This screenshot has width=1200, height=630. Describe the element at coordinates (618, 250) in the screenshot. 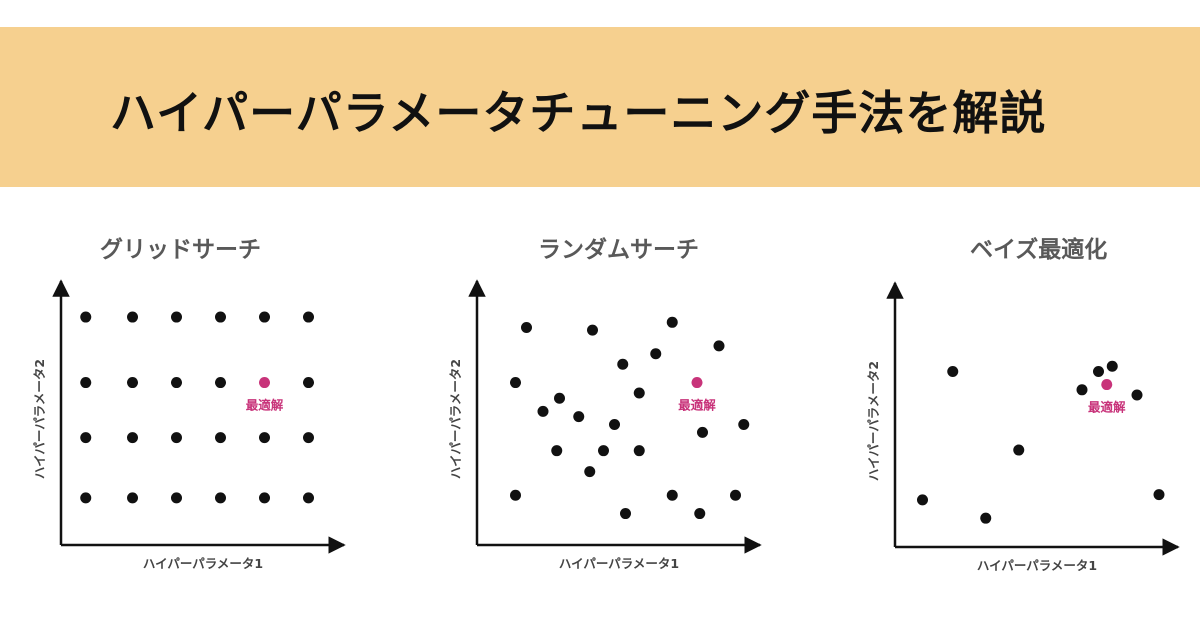

I see `panel-title-random-search: ランダムサーチ` at that location.